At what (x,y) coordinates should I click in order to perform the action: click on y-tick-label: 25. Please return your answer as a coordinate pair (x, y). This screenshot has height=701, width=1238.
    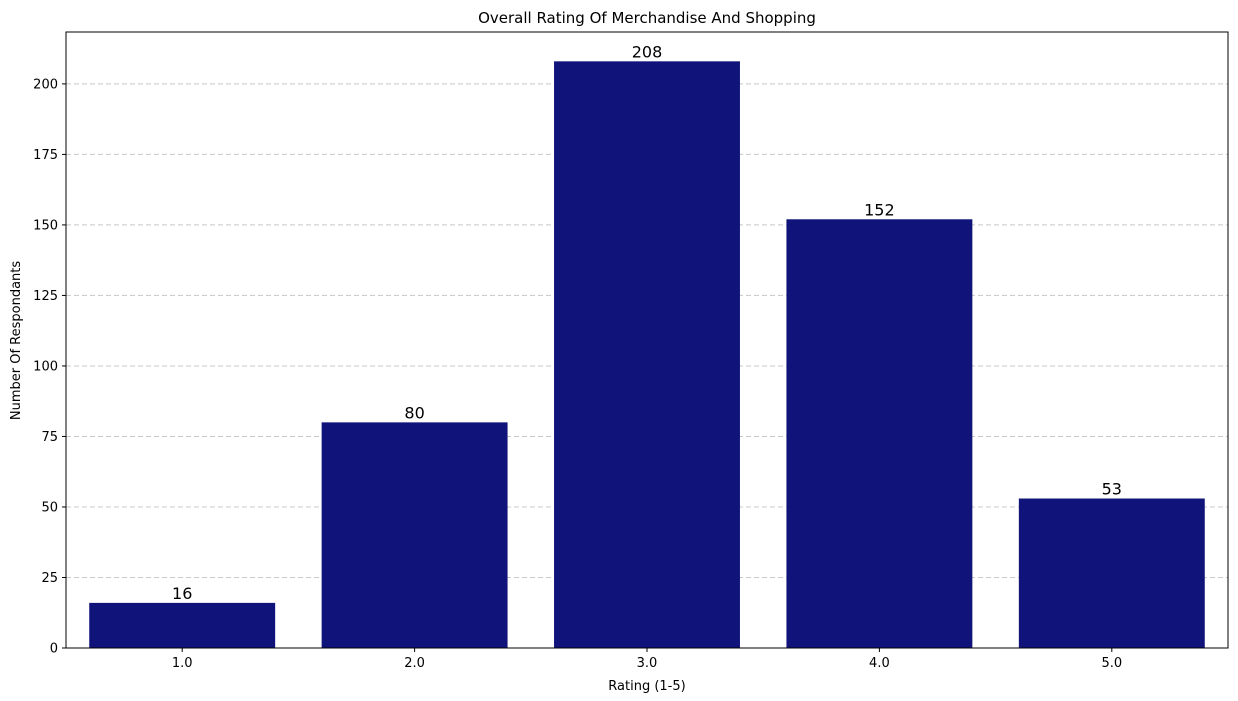
    Looking at the image, I should click on (49, 578).